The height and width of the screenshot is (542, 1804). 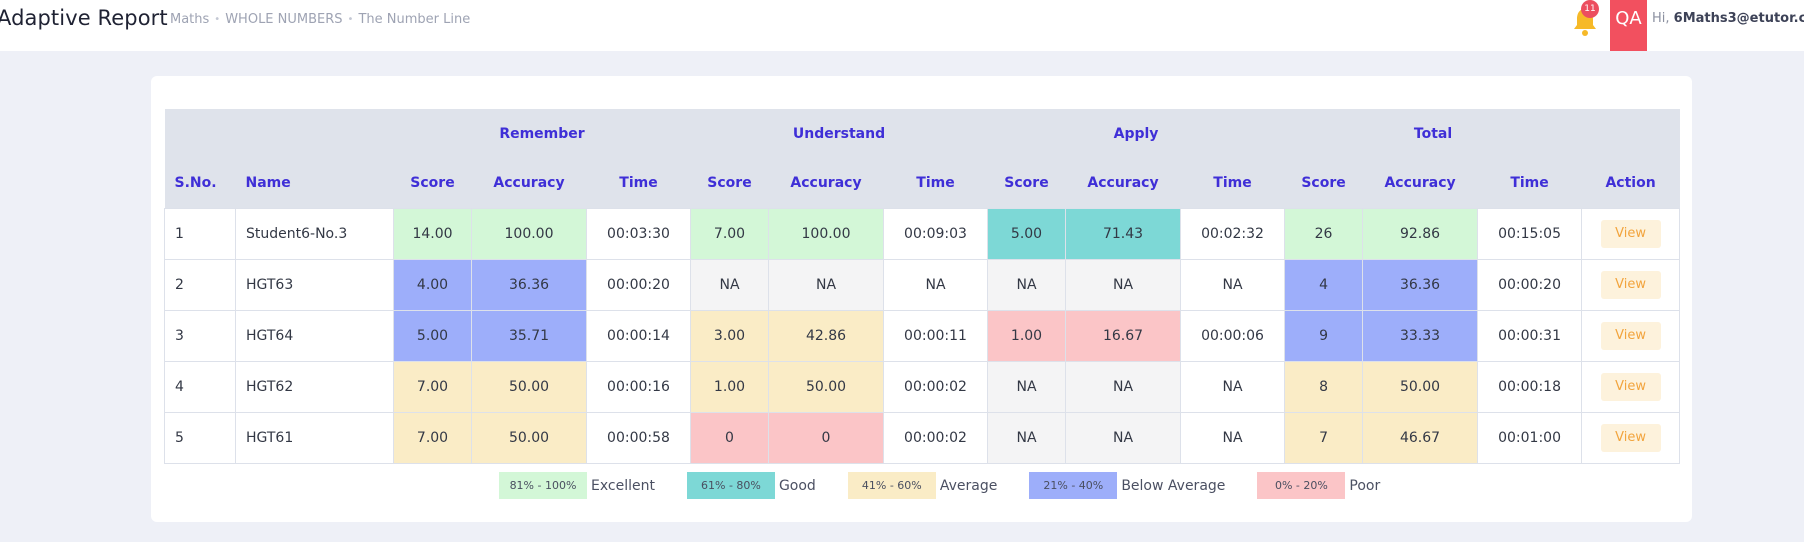 I want to click on user-greeting: Hi, 6Maths3@etutor.co, so click(x=1728, y=18).